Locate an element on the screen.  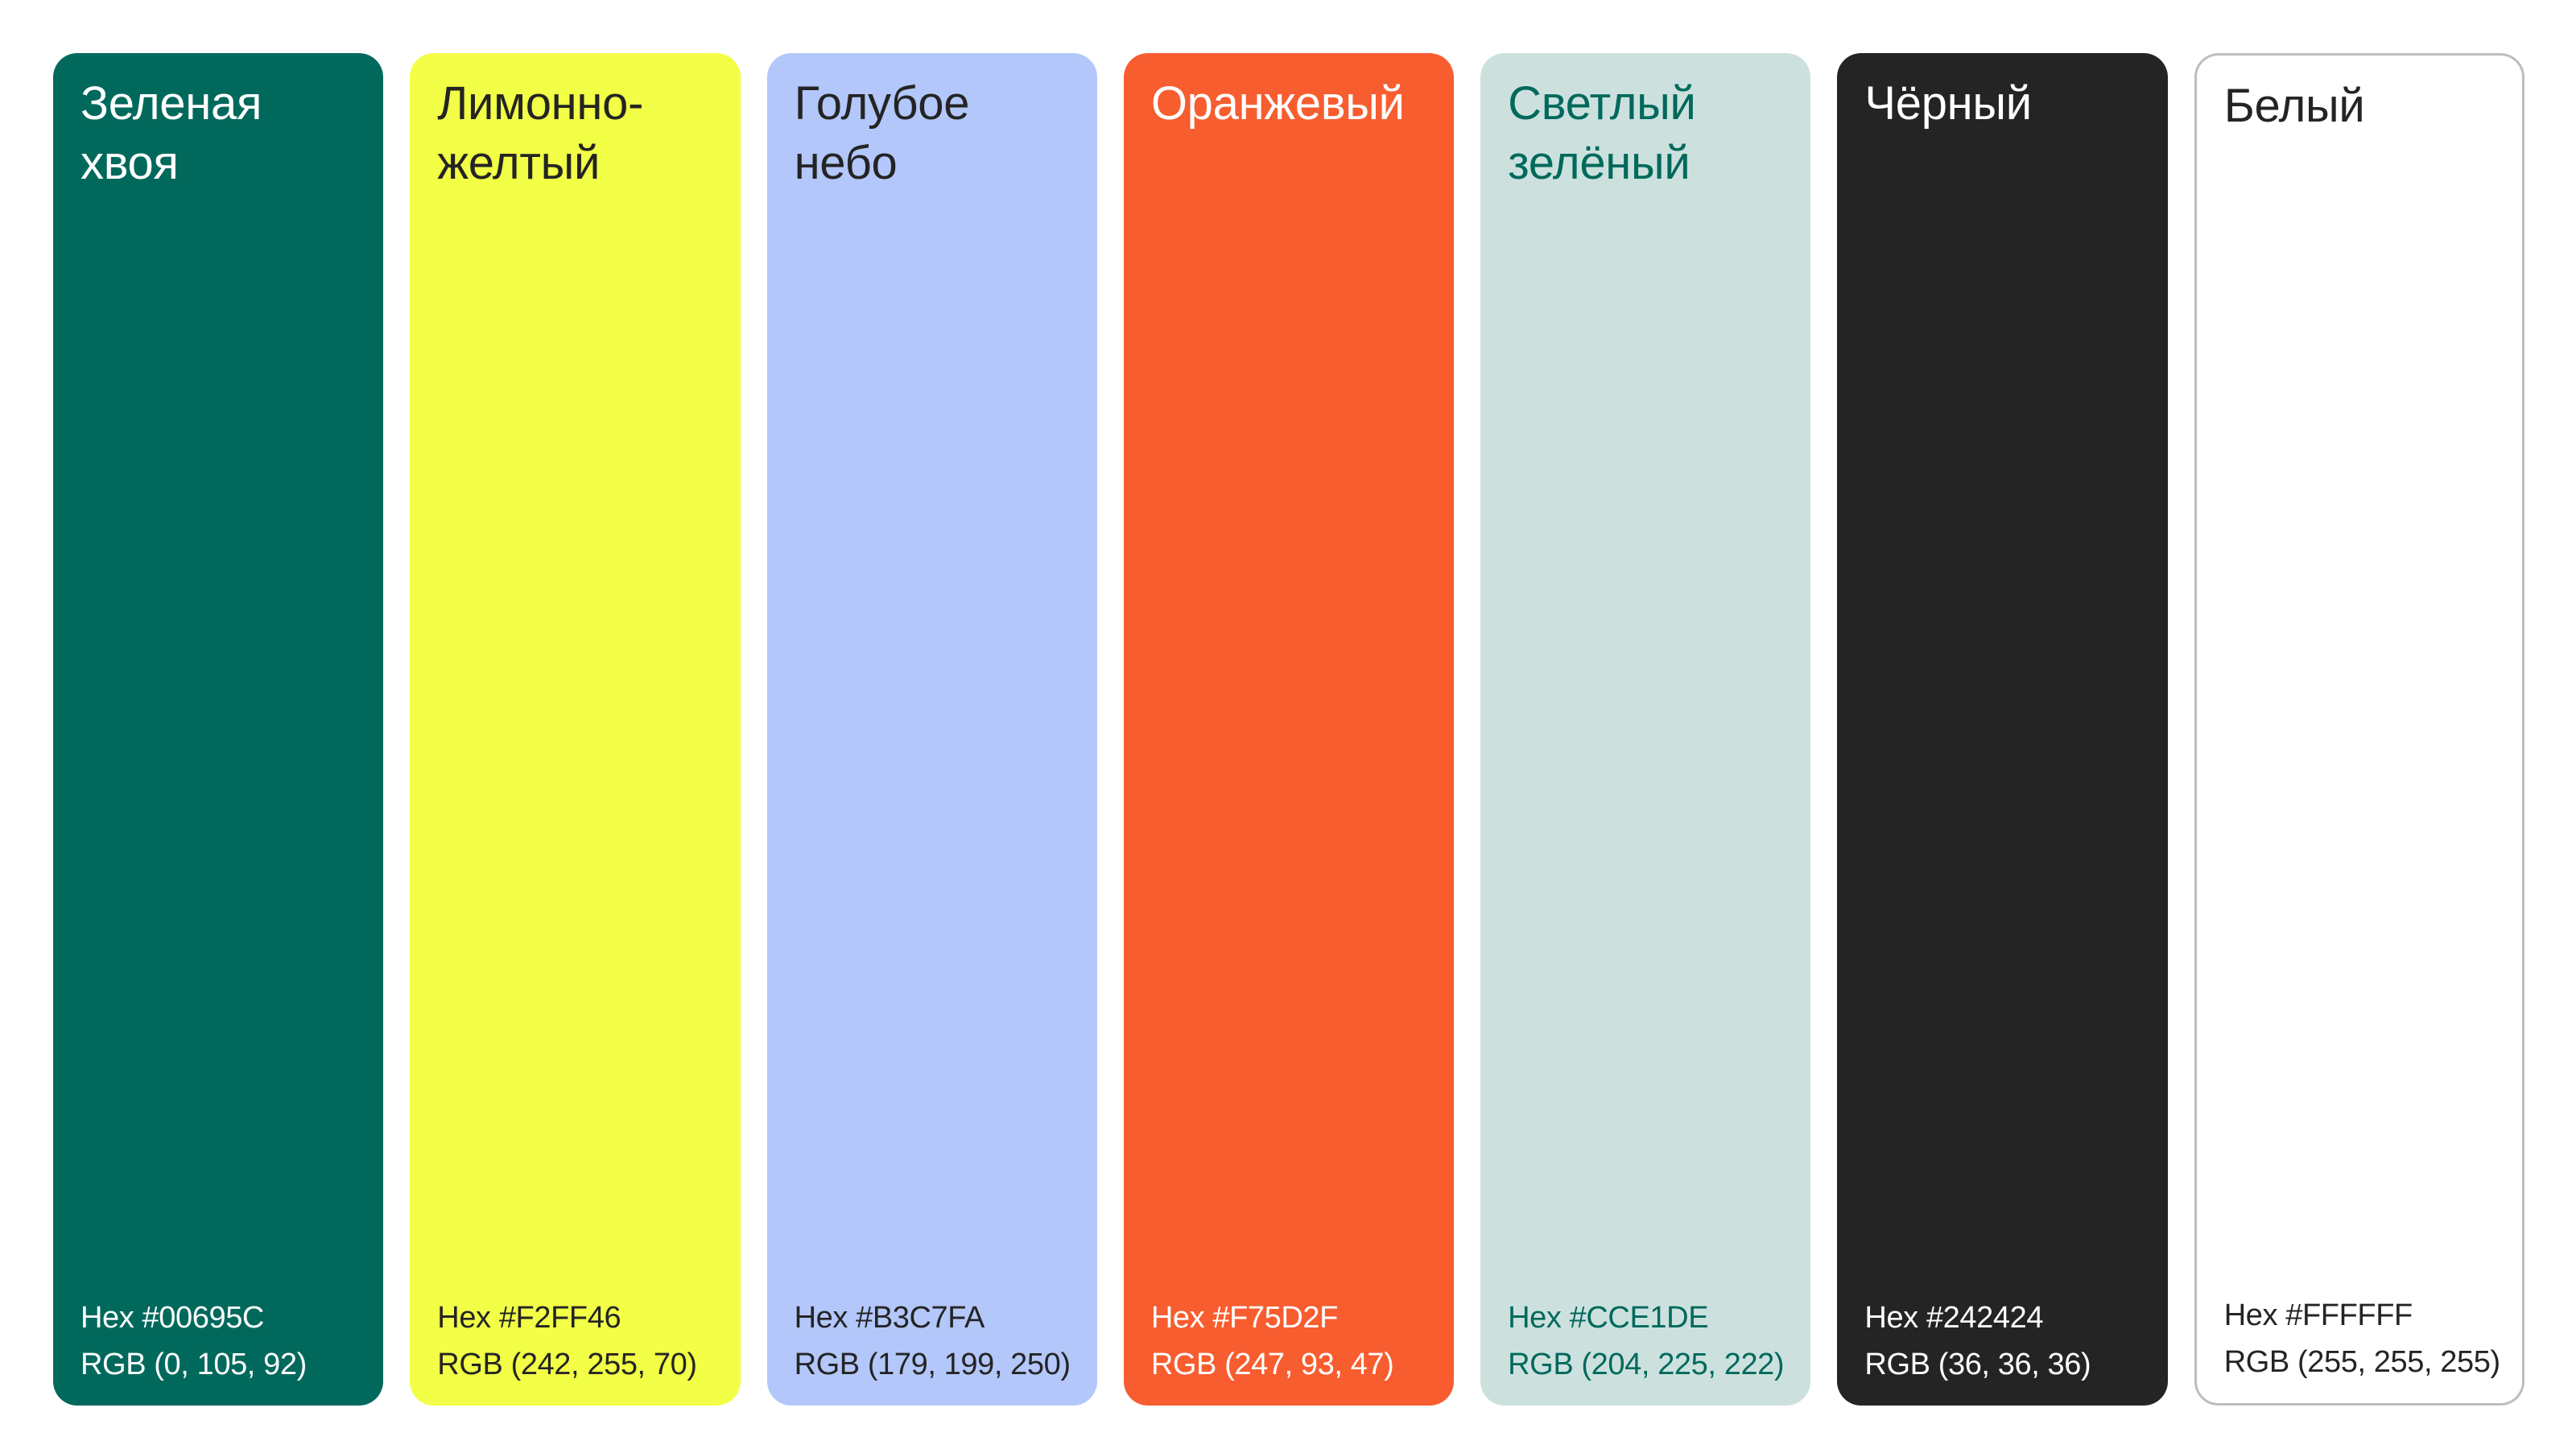
swatch-name: Светлый зелёный is located at coordinates (1602, 133).